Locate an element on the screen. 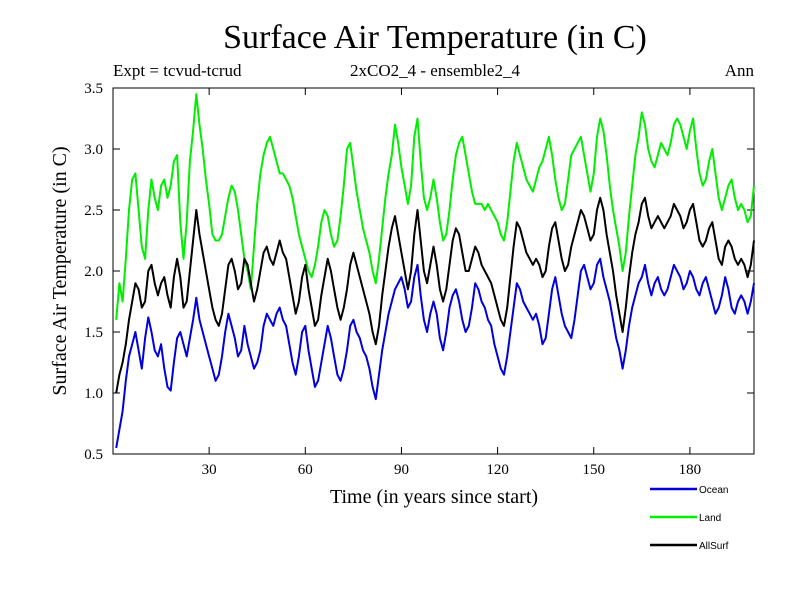 The image size is (800, 600). legend-label-allsurf: AllSurf is located at coordinates (714, 546).